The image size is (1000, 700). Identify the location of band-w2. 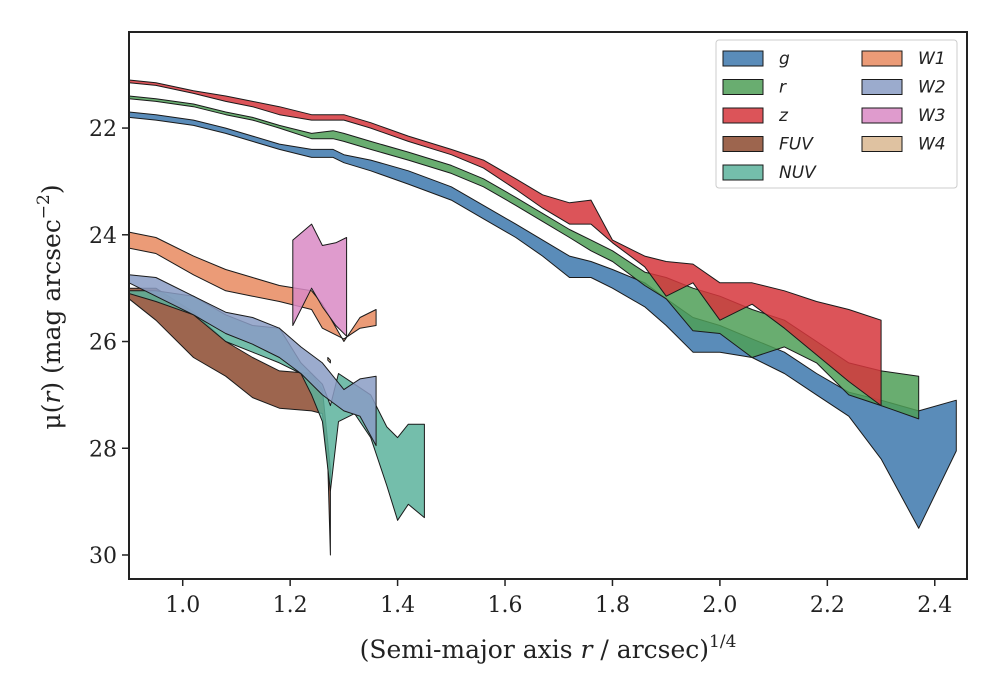
(252, 360).